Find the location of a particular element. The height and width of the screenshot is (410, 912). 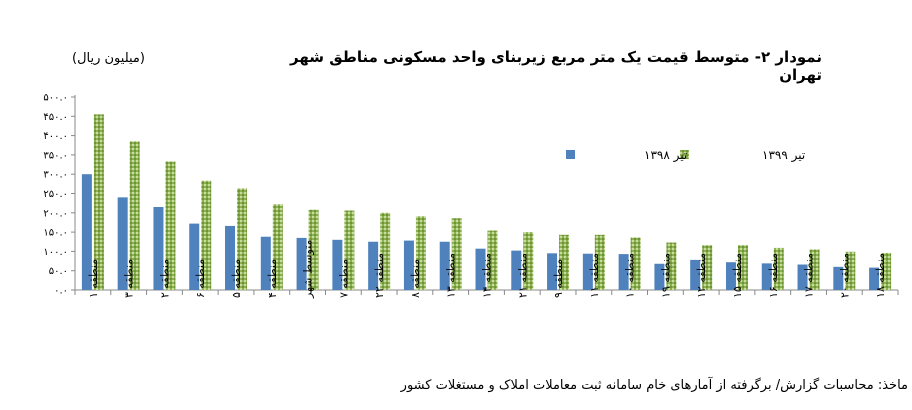

x-category-label: منطقه ۱۶ is located at coordinates (773, 275).